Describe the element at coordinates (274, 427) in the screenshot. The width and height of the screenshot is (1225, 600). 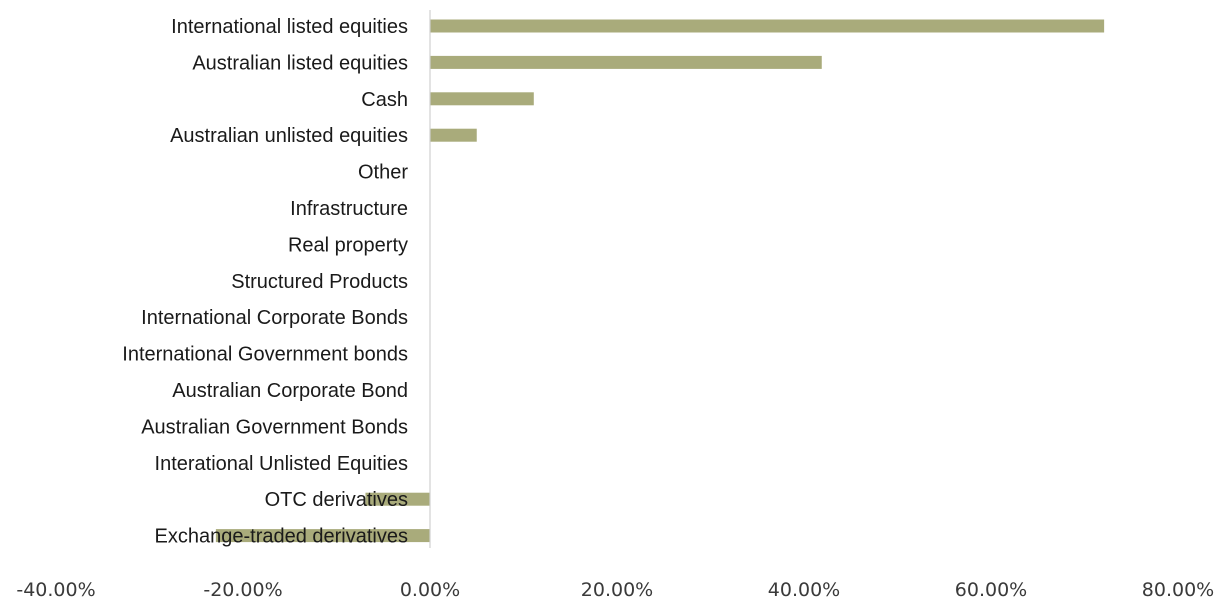
I see `category-label: Australian Government Bonds` at that location.